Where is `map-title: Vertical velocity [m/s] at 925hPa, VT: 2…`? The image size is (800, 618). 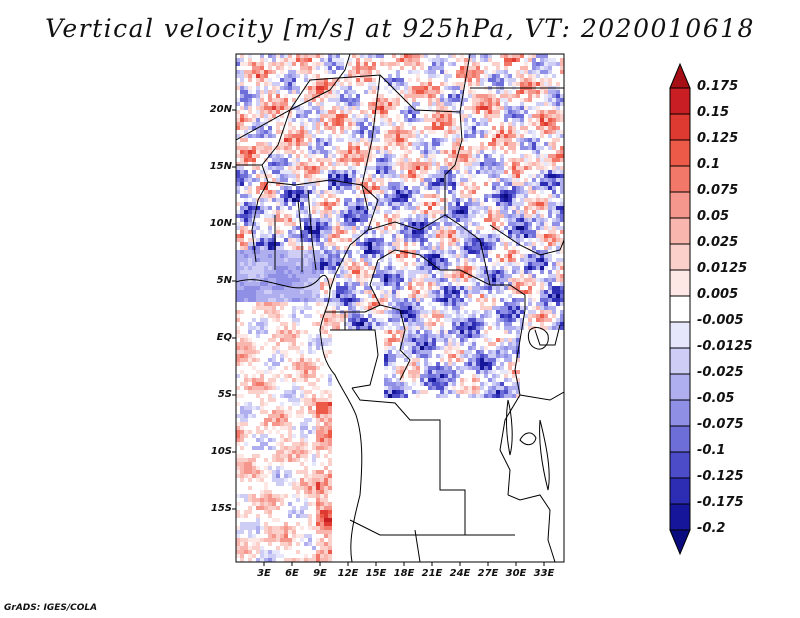
map-title: Vertical velocity [m/s] at 925hPa, VT: 2… is located at coordinates (400, 28).